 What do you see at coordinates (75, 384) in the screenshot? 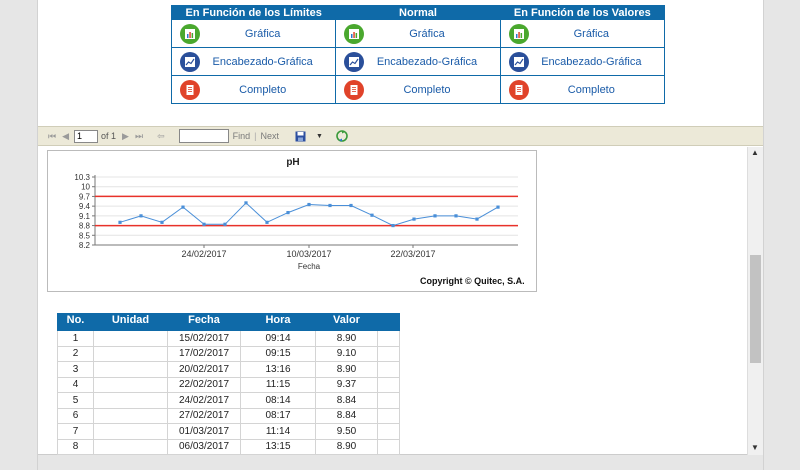
I see `cell-no: 4` at bounding box center [75, 384].